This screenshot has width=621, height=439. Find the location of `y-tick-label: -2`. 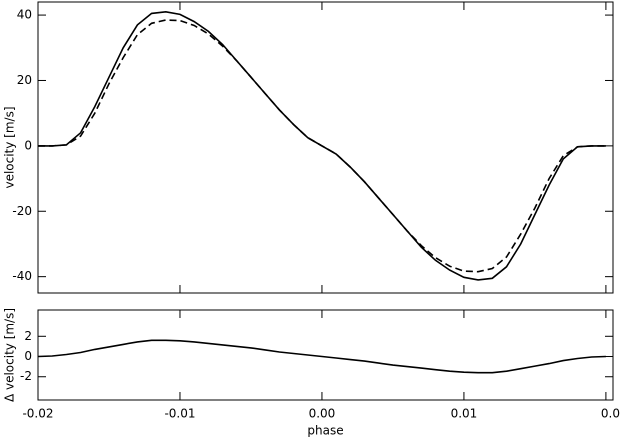

y-tick-label: -2 is located at coordinates (26, 376).